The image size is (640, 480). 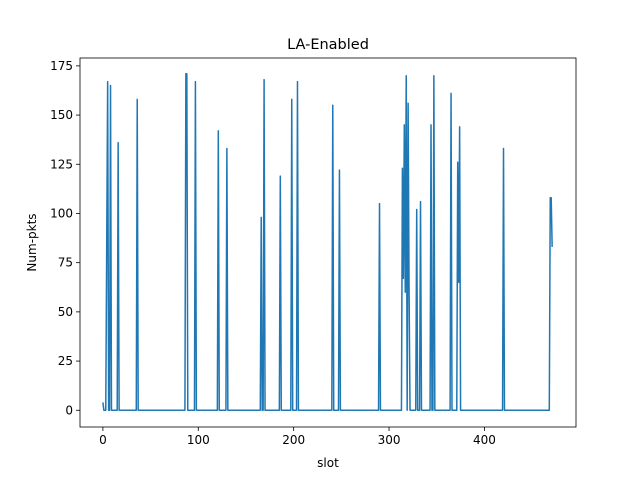 What do you see at coordinates (65, 263) in the screenshot?
I see `y-tick-label: 75` at bounding box center [65, 263].